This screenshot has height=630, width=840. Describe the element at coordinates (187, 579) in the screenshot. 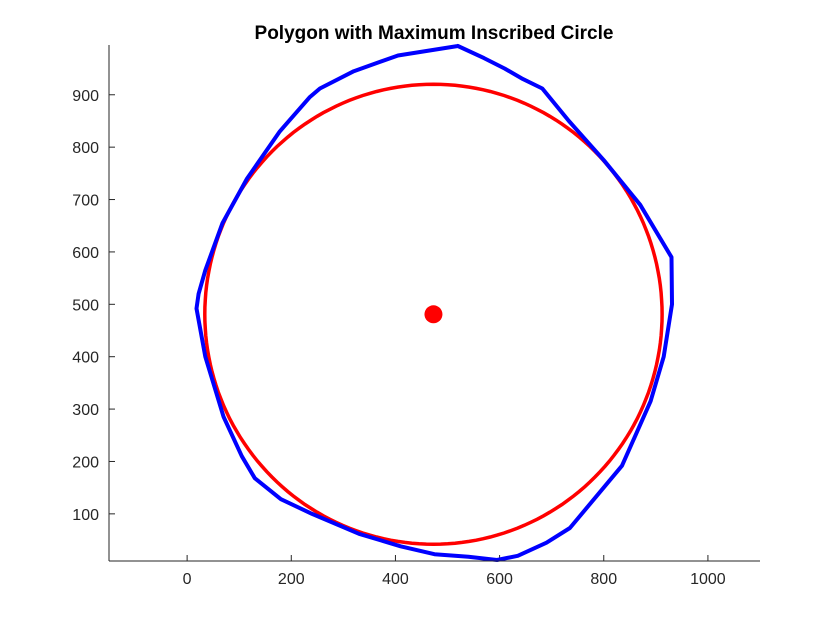

I see `x-tick-label: 0` at that location.